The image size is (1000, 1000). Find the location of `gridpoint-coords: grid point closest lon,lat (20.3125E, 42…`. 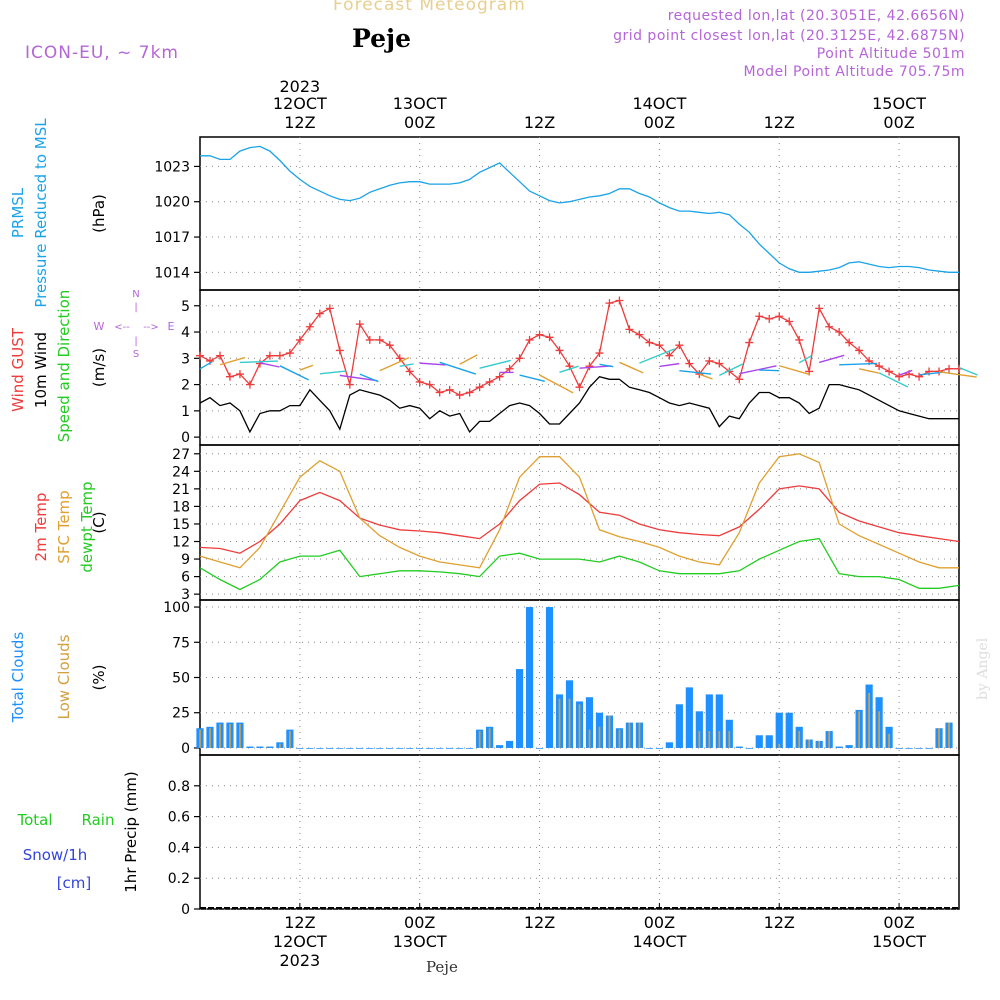

gridpoint-coords: grid point closest lon,lat (20.3125E, 42… is located at coordinates (789, 36).